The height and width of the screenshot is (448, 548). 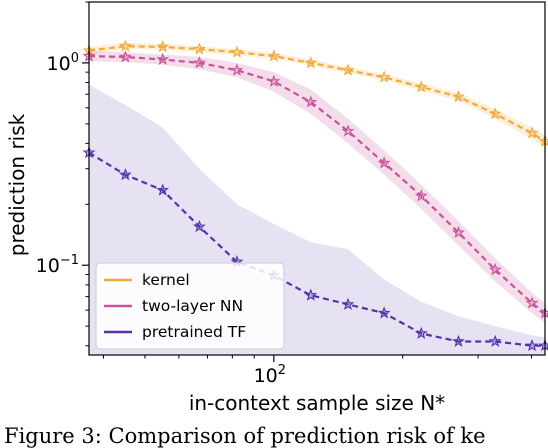 I want to click on legend-box, so click(x=190, y=306).